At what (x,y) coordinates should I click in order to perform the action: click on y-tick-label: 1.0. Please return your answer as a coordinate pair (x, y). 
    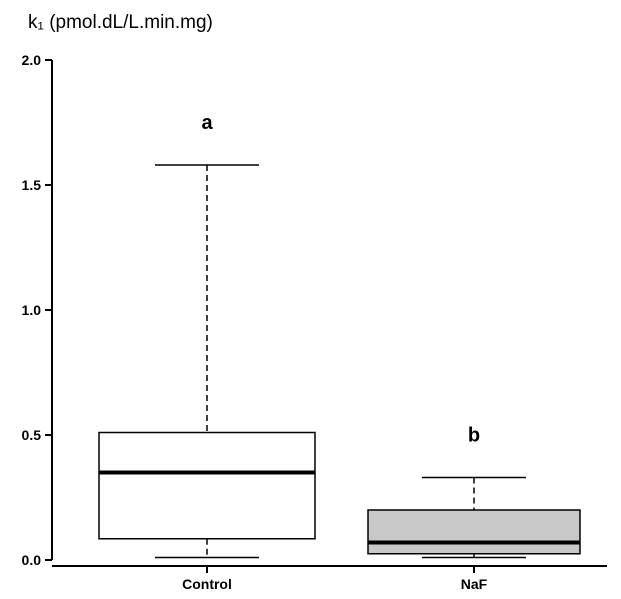
    Looking at the image, I should click on (32, 310).